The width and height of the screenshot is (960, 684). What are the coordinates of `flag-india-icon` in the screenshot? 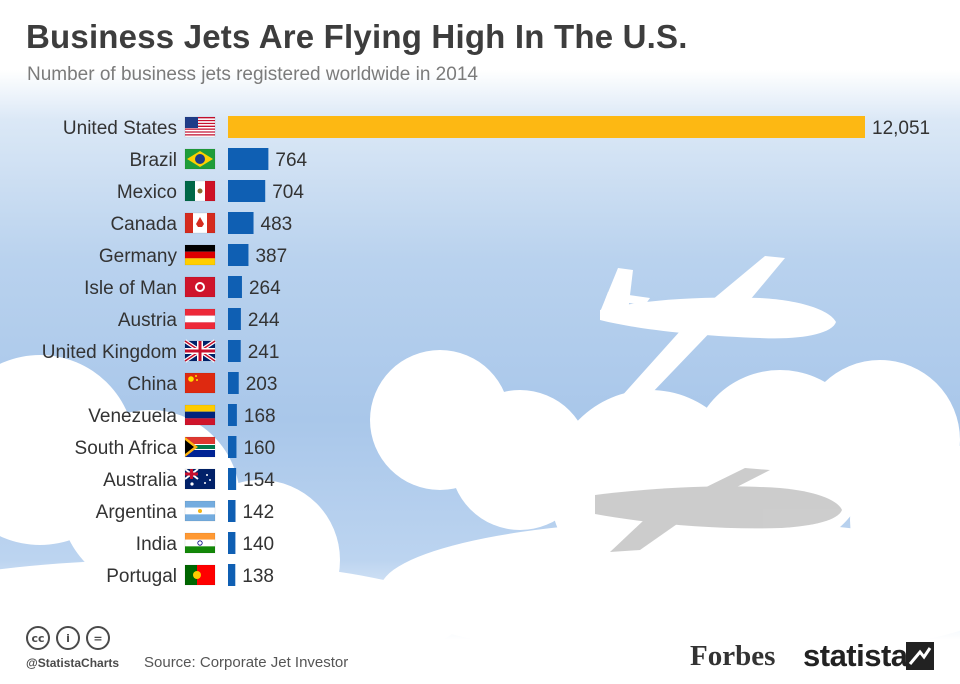 It's located at (200, 543).